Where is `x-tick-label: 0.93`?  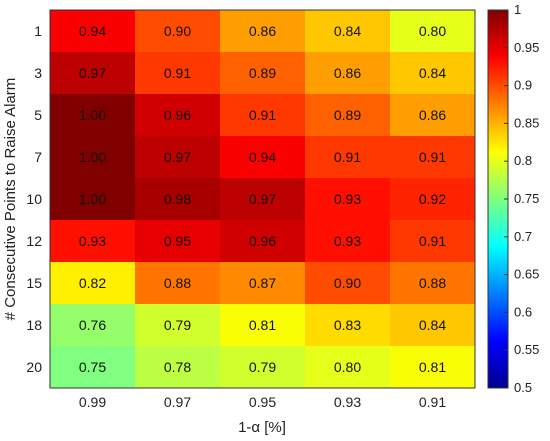
x-tick-label: 0.93 is located at coordinates (347, 402).